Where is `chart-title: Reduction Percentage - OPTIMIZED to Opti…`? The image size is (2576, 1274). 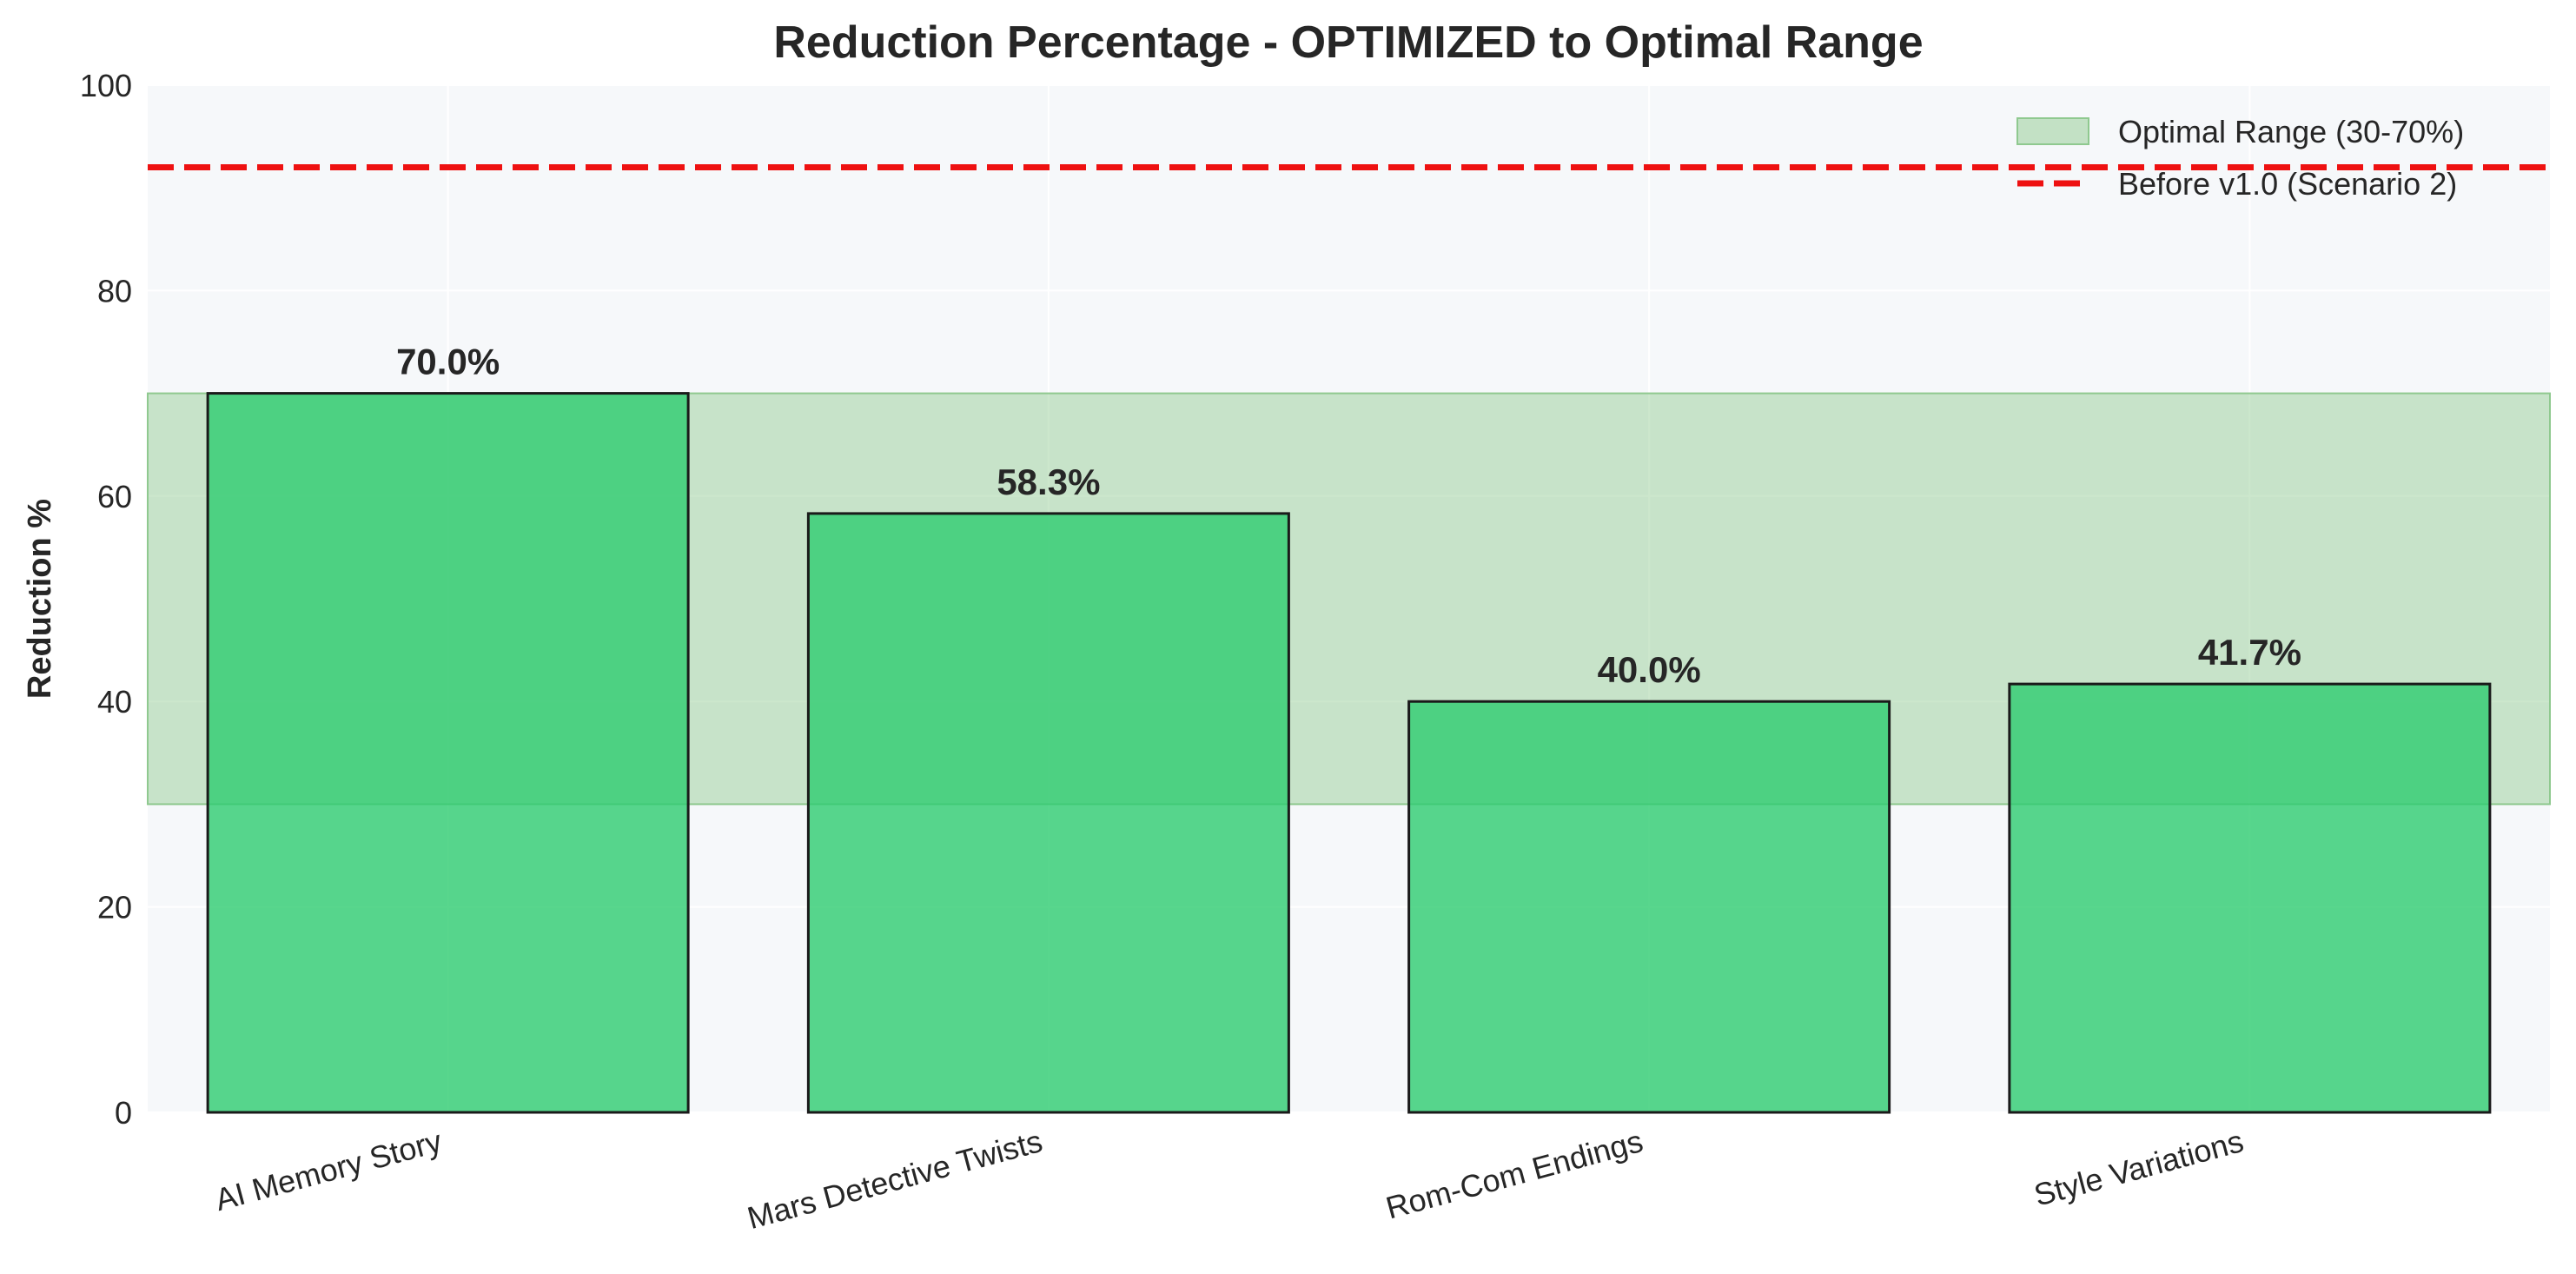
chart-title: Reduction Percentage - OPTIMIZED to Opti… is located at coordinates (1348, 43).